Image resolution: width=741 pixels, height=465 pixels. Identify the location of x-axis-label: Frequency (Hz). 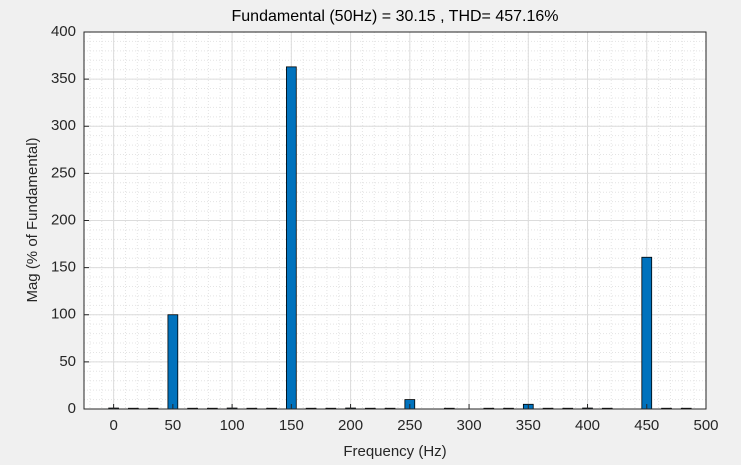
(394, 451).